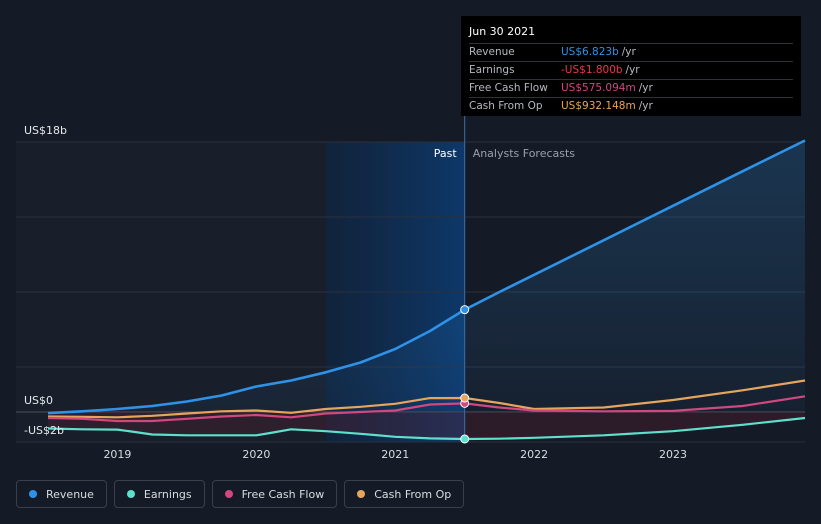 The height and width of the screenshot is (524, 821). I want to click on past-label: Past, so click(446, 153).